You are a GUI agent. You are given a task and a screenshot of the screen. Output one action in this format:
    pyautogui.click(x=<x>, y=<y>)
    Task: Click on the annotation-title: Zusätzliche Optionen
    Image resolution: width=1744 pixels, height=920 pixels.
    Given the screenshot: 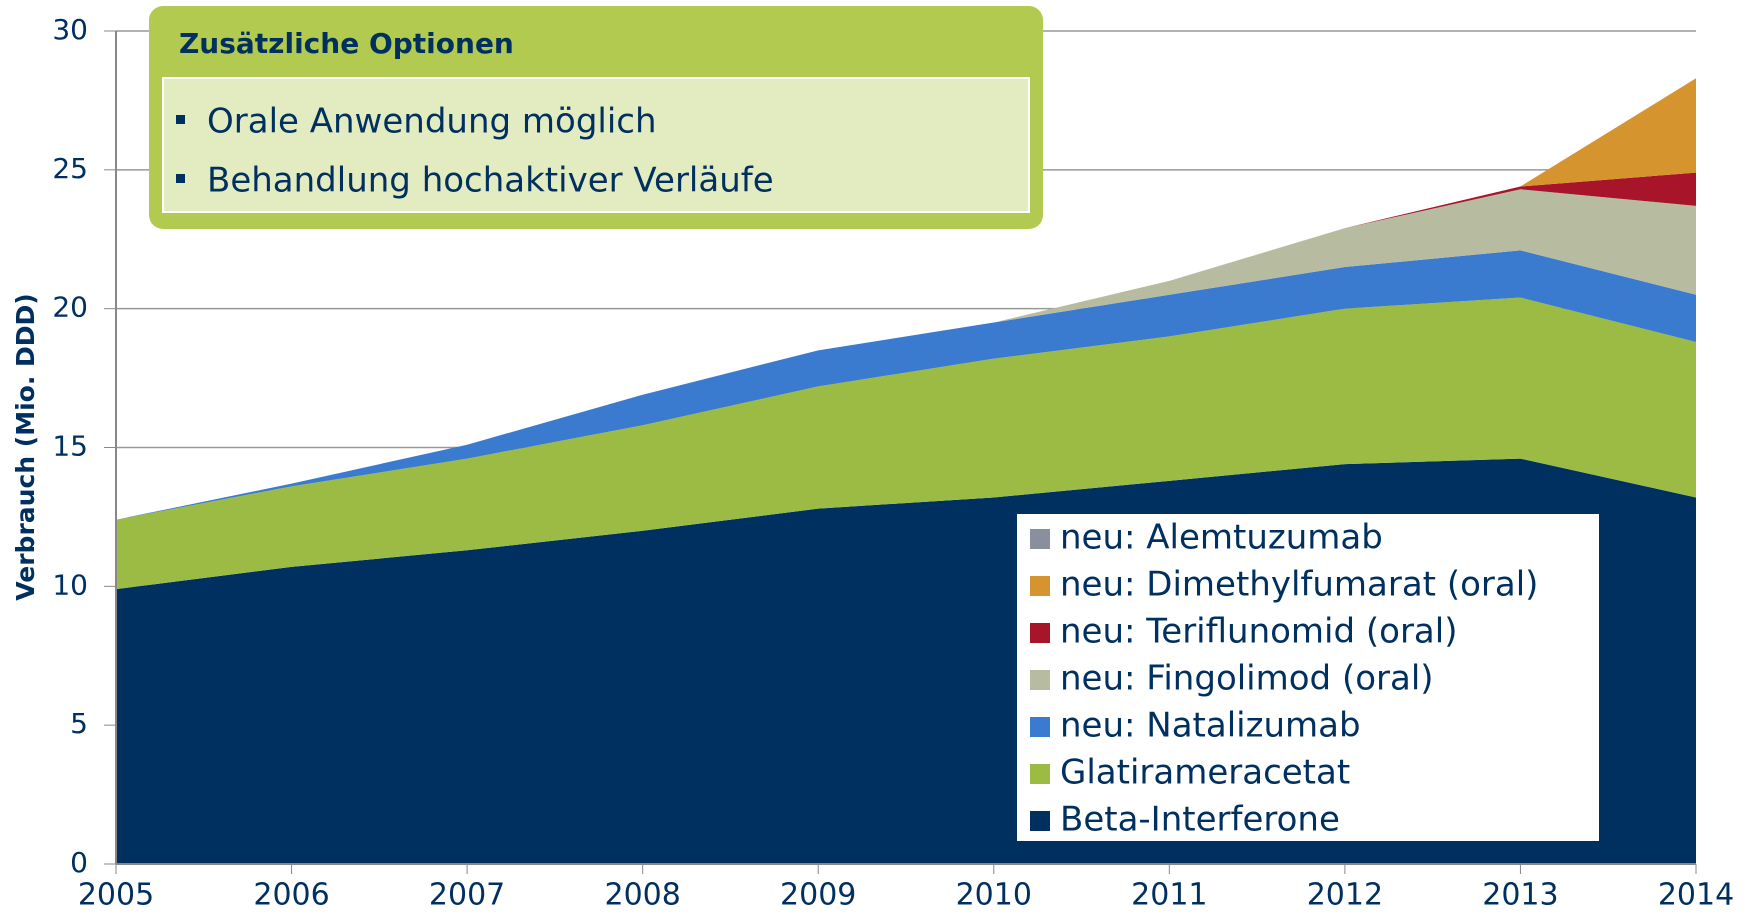 What is the action you would take?
    pyautogui.click(x=346, y=43)
    